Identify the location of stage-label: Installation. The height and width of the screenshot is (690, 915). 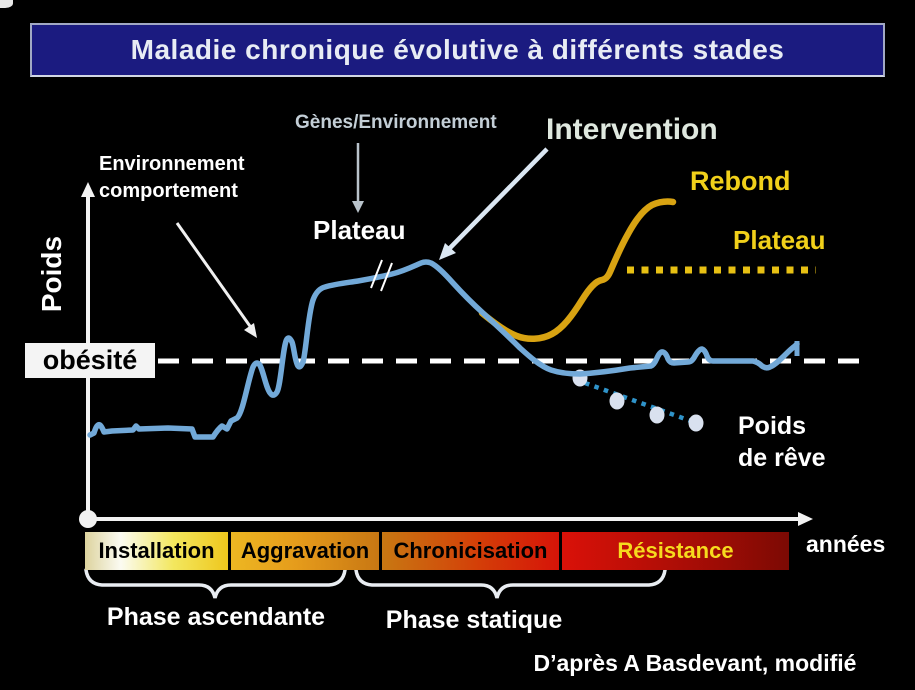
(156, 550).